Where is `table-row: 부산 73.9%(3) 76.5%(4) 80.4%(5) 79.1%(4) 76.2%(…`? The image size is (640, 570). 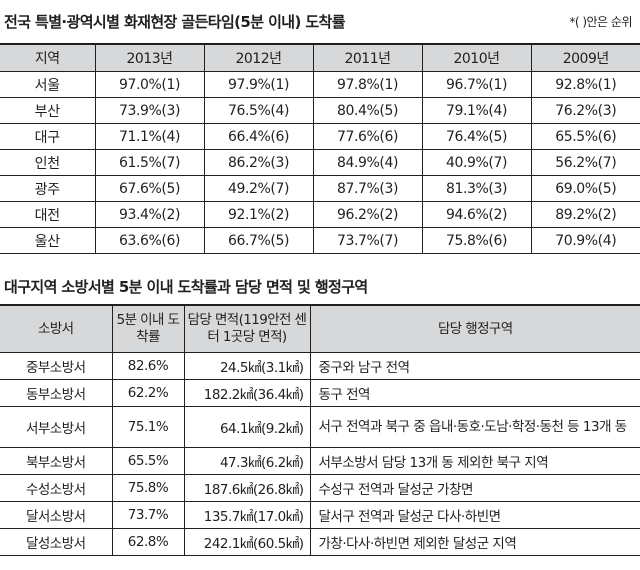 table-row: 부산 73.9%(3) 76.5%(4) 80.4%(5) 79.1%(4) 76.2%(… is located at coordinates (320, 110).